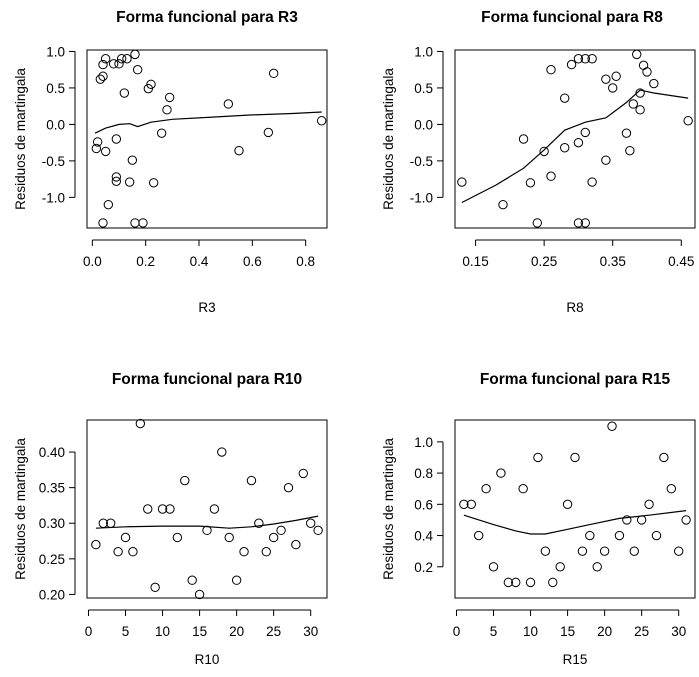 Image resolution: width=699 pixels, height=677 pixels. What do you see at coordinates (423, 88) in the screenshot?
I see `y-tick-label: 0.5` at bounding box center [423, 88].